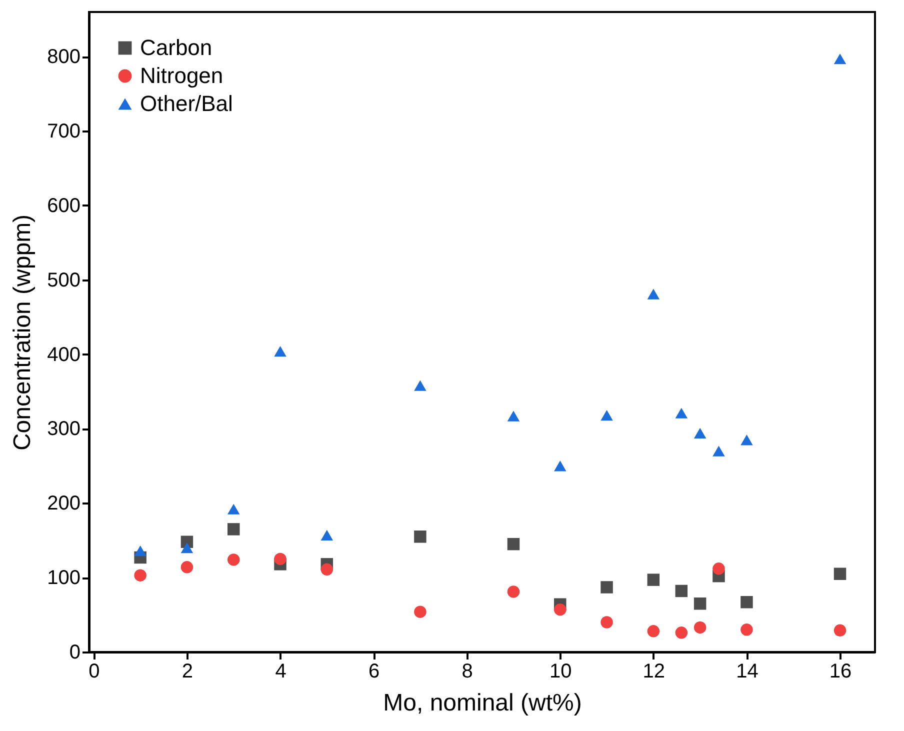  Describe the element at coordinates (63, 280) in the screenshot. I see `y-tick-label: 500` at that location.